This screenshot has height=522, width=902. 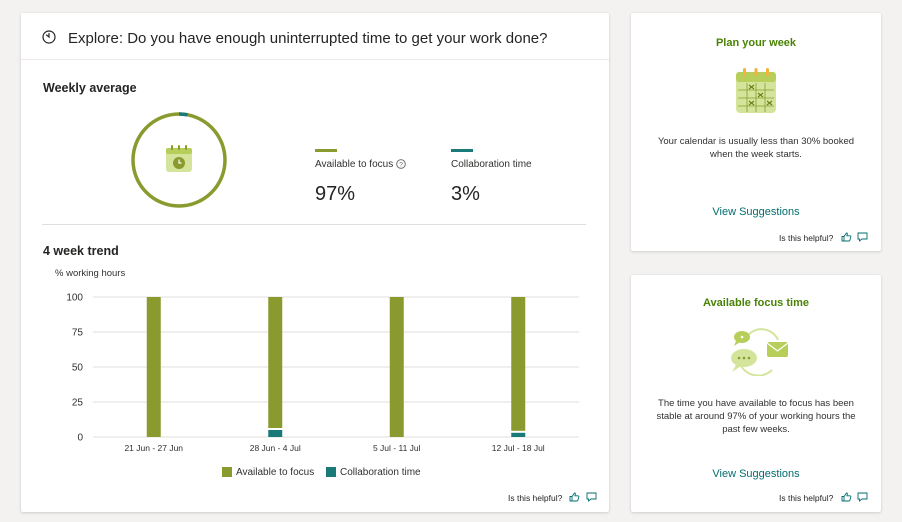 I want to click on x-tick-label: 28 Jun - 4 Jul, so click(x=275, y=448).